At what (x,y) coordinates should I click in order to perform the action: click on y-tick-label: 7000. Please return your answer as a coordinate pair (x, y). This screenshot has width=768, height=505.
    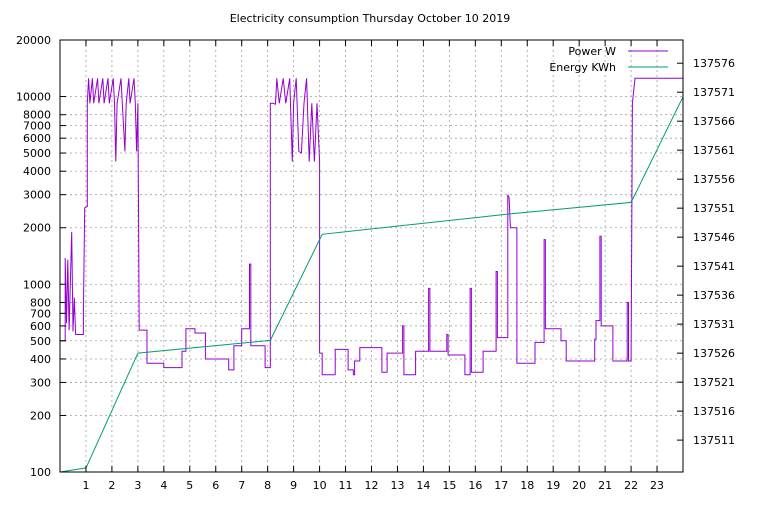
    Looking at the image, I should click on (37, 126).